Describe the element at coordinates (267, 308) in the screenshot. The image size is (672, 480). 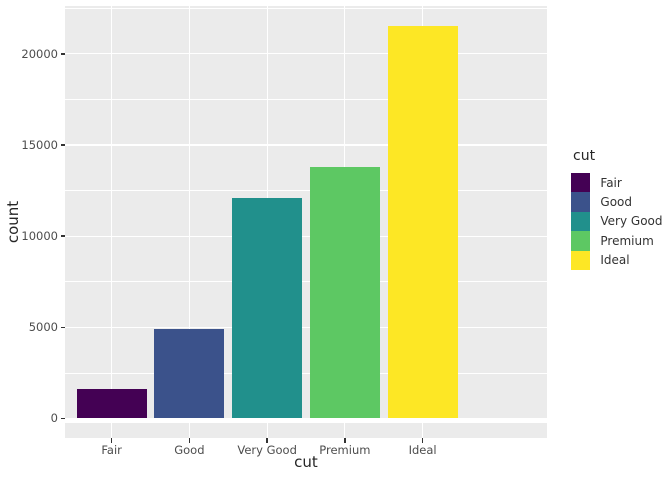
I see `bar-very-good` at that location.